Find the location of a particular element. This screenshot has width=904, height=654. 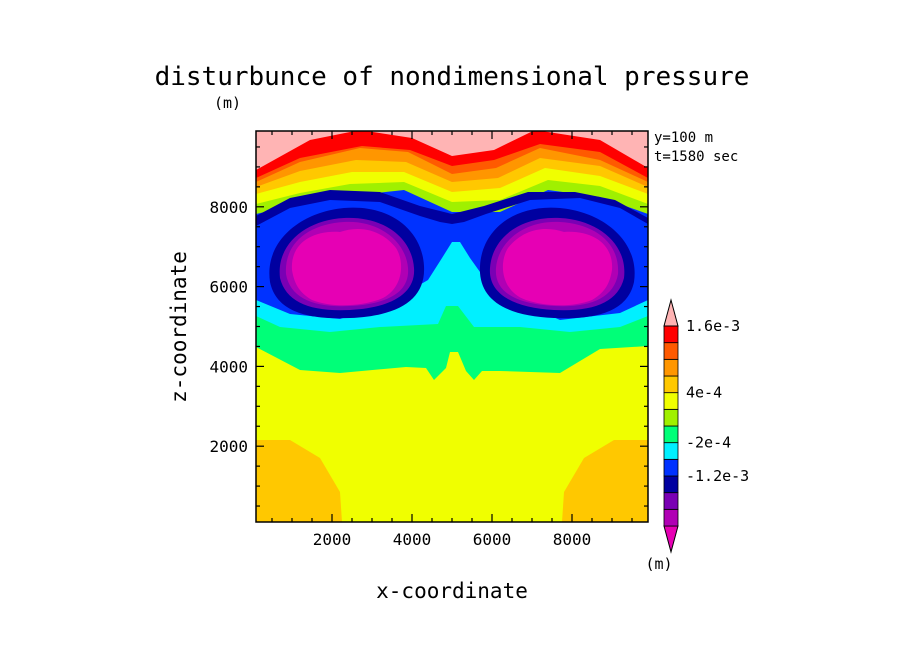

x-tick-label: 8000 is located at coordinates (572, 539).